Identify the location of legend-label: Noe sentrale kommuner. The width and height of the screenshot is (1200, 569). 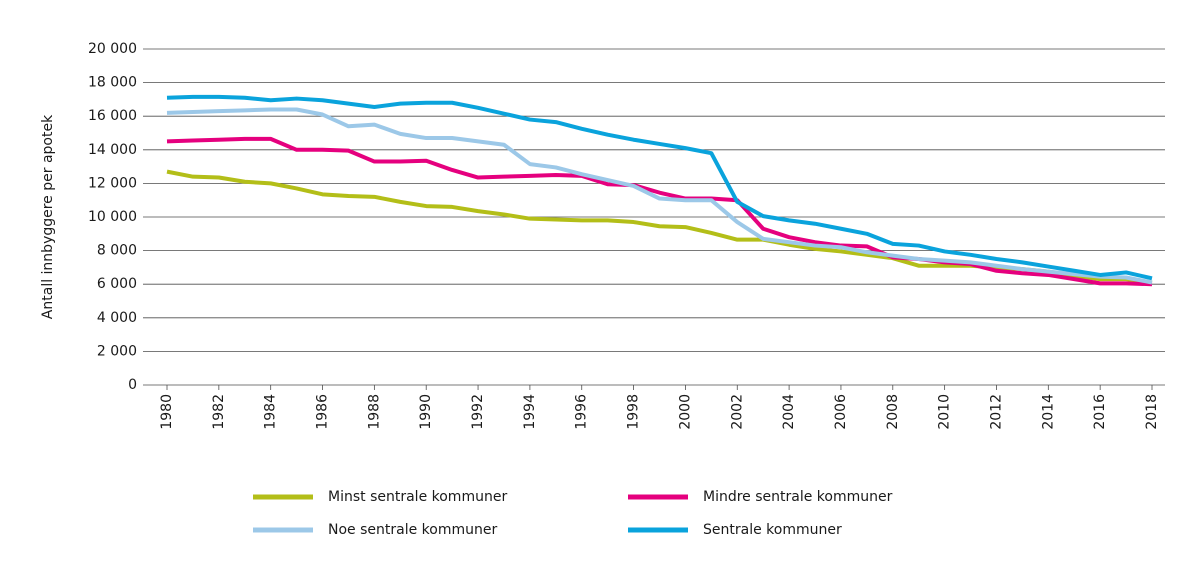
(412, 530).